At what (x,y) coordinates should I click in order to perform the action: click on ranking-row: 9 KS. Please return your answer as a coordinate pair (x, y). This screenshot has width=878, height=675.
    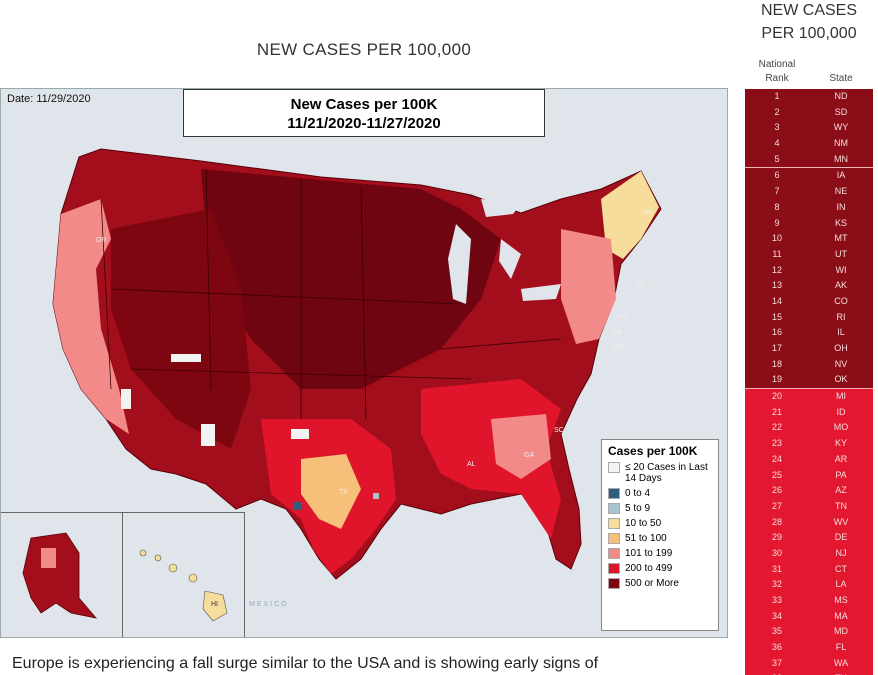
    Looking at the image, I should click on (809, 223).